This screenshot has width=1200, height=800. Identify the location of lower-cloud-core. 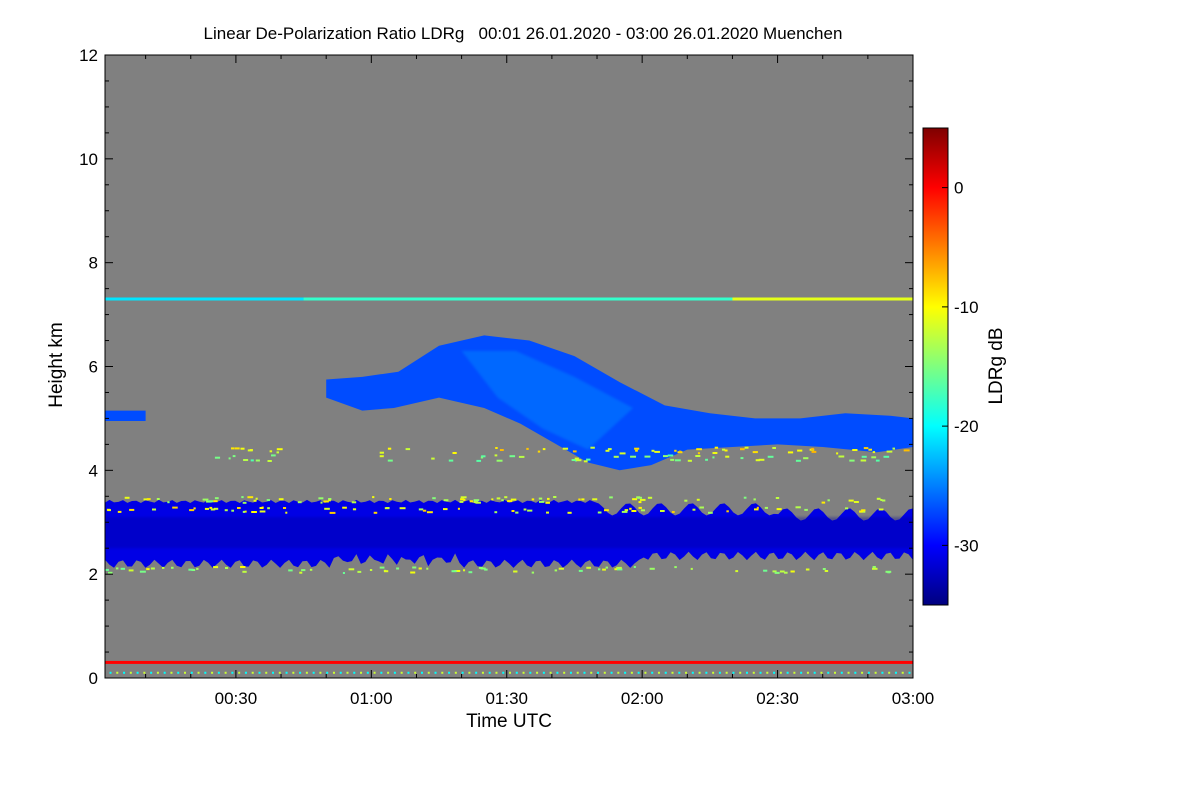
(509, 533).